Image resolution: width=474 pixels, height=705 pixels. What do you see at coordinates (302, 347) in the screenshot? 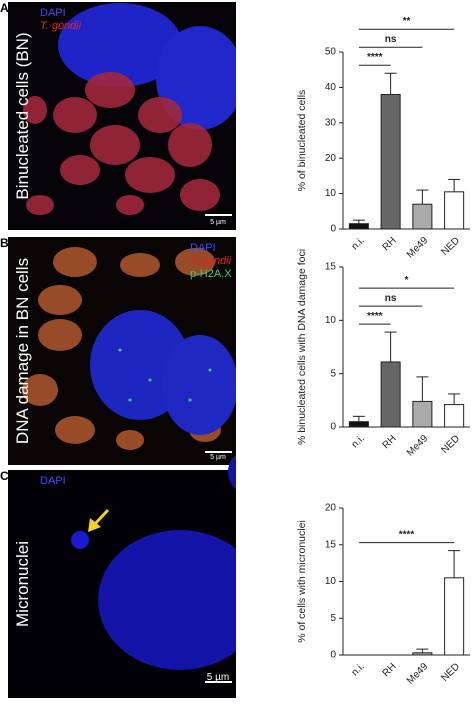
I see `y-axis-label: % binucleated cells with DNA damage foci` at bounding box center [302, 347].